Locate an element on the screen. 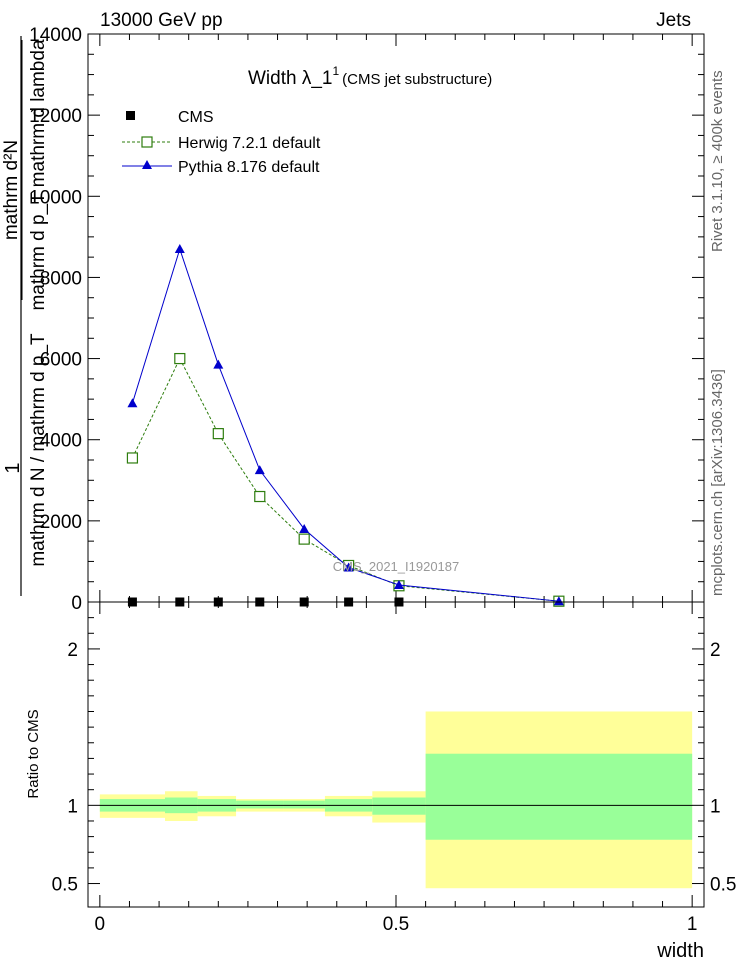 Image resolution: width=746 pixels, height=972 pixels. chart-title-text: Width λ_1 is located at coordinates (290, 78).